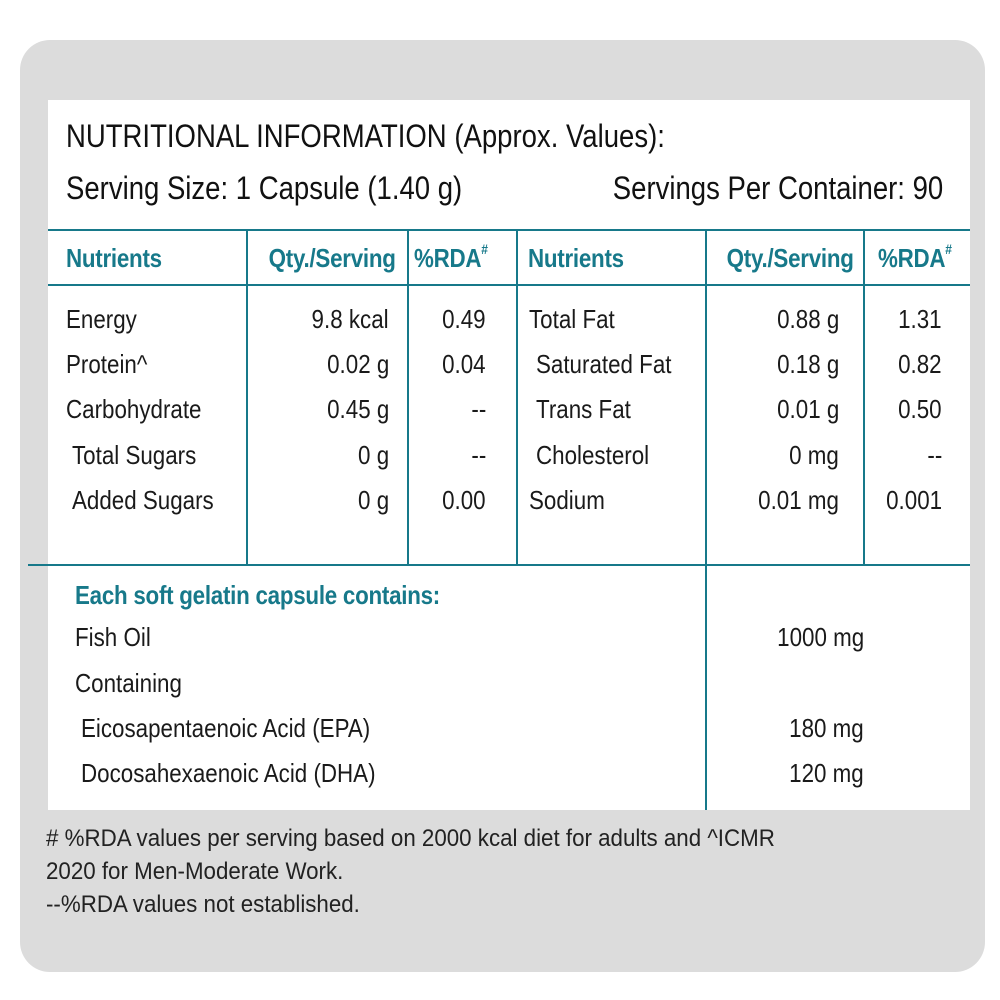 The height and width of the screenshot is (1000, 1000). I want to click on nutrient-name: Added Sugars, so click(143, 500).